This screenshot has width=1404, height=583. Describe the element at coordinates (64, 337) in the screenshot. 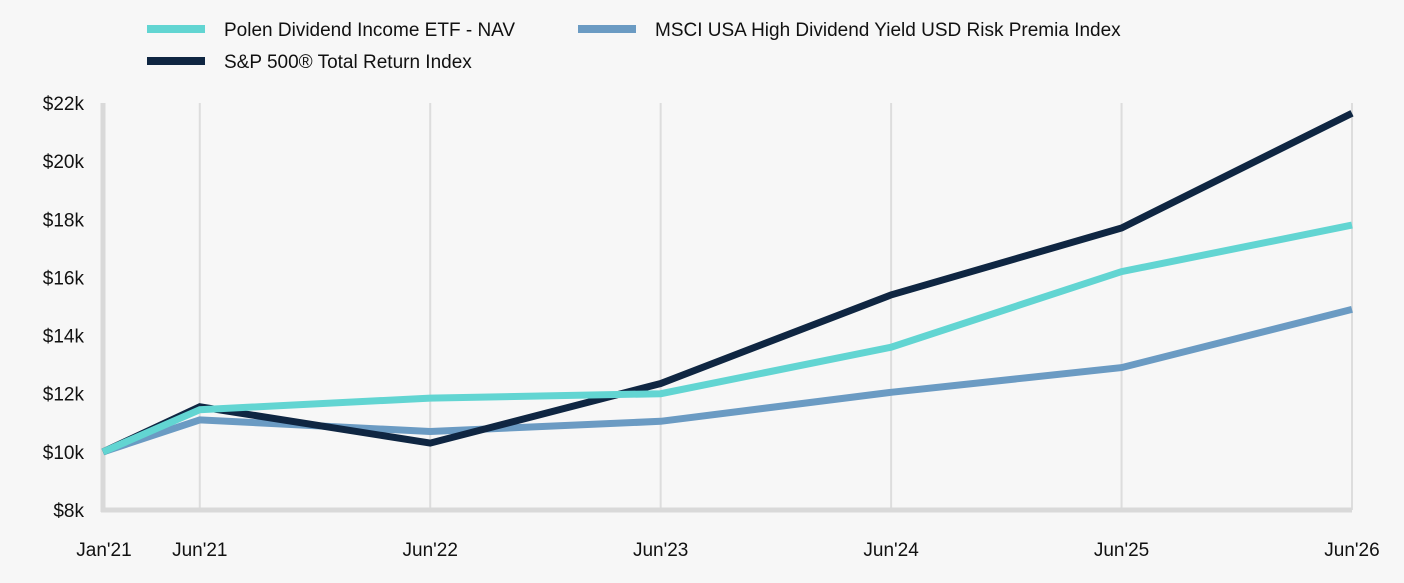

I see `y-tick-label: $14k` at that location.